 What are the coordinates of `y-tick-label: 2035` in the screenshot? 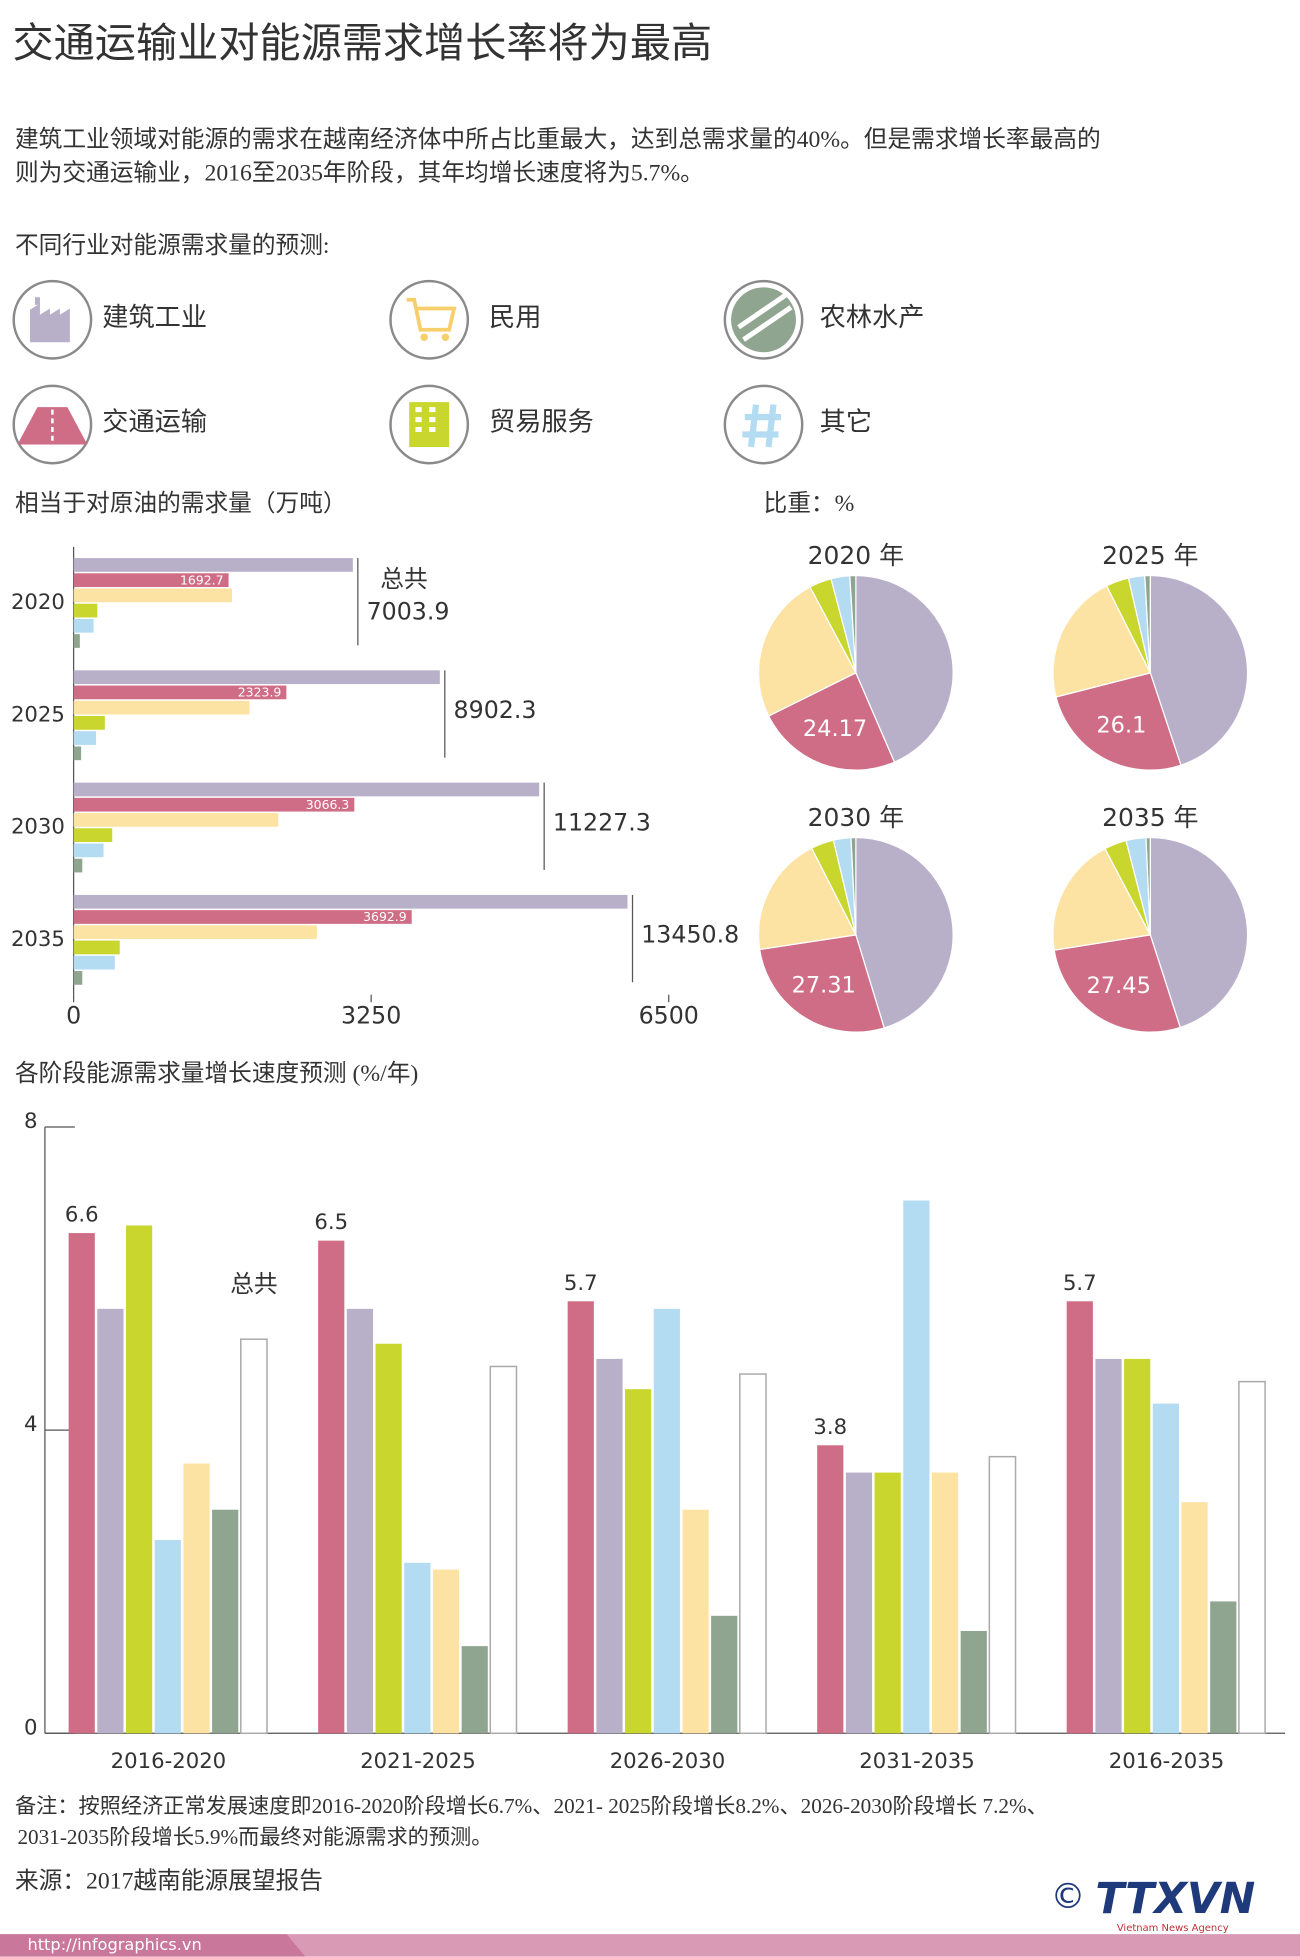 It's located at (38, 938).